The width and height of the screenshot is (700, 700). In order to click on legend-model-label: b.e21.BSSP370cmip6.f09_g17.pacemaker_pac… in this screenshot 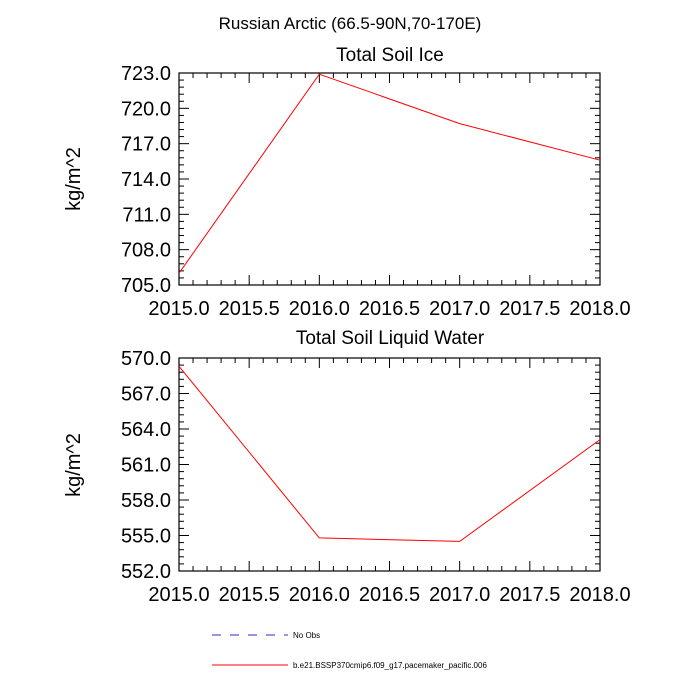, I will do `click(390, 665)`.